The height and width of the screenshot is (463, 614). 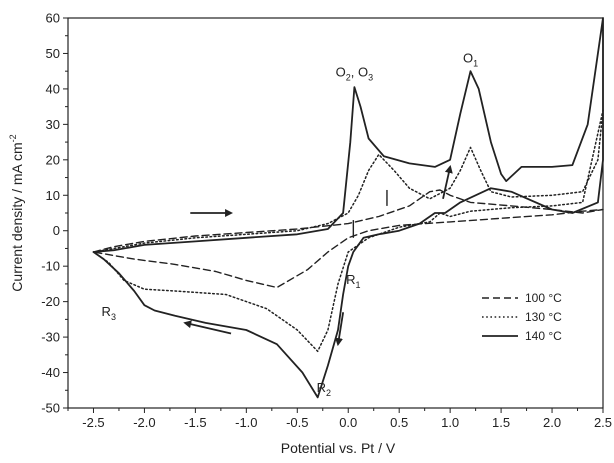 What do you see at coordinates (56, 230) in the screenshot?
I see `y-tick-label: 0` at bounding box center [56, 230].